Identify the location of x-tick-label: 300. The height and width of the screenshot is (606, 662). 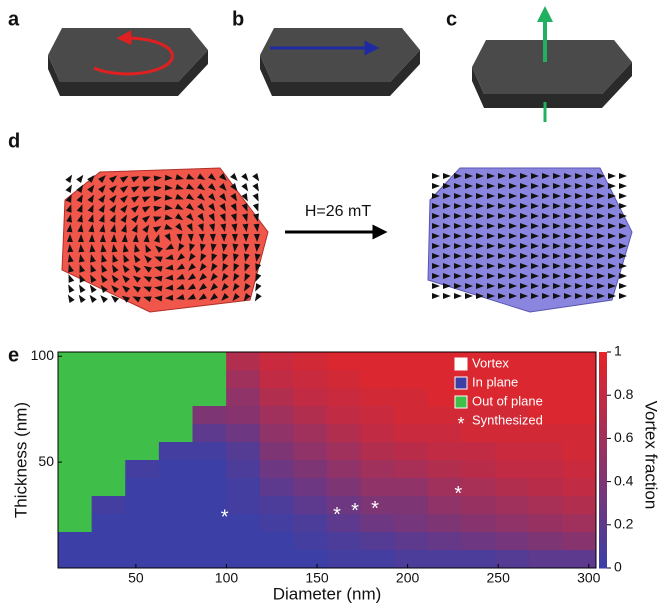
(589, 578).